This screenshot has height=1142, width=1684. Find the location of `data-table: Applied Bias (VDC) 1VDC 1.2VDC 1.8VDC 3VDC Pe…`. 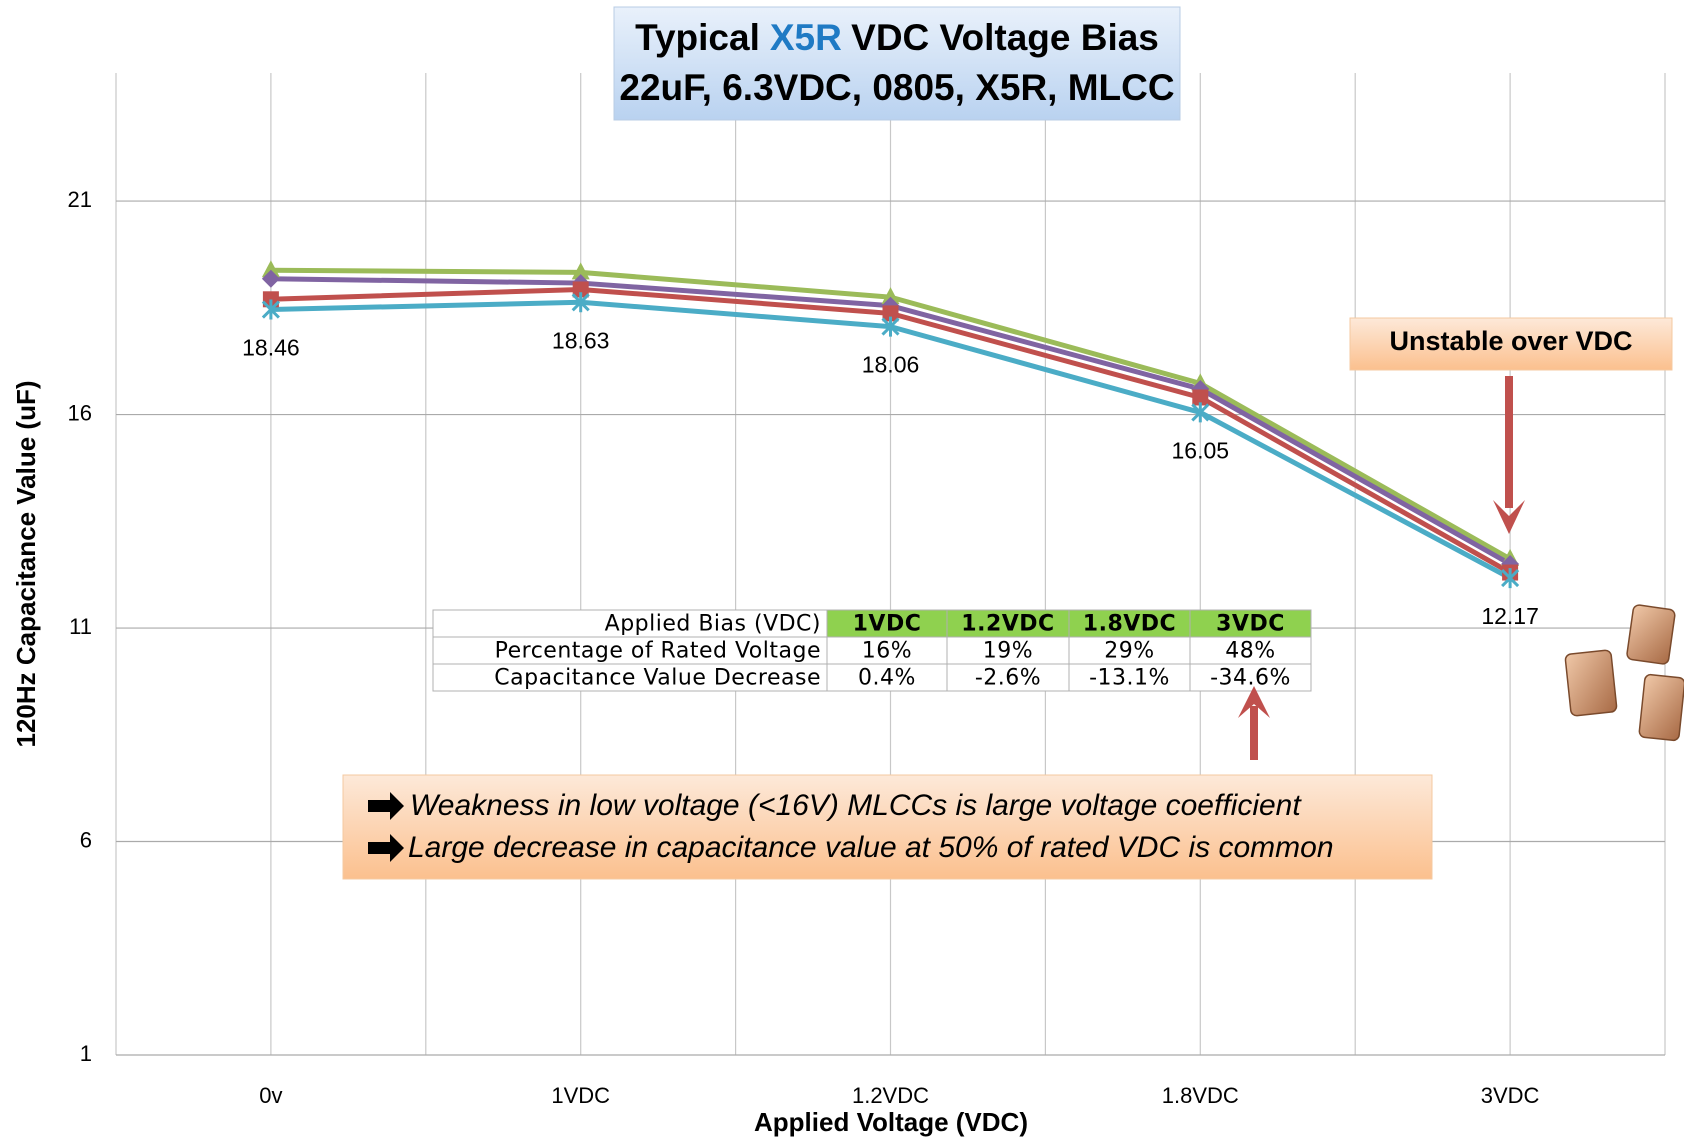

data-table: Applied Bias (VDC) 1VDC 1.2VDC 1.8VDC 3VDC Pe… is located at coordinates (872, 650).